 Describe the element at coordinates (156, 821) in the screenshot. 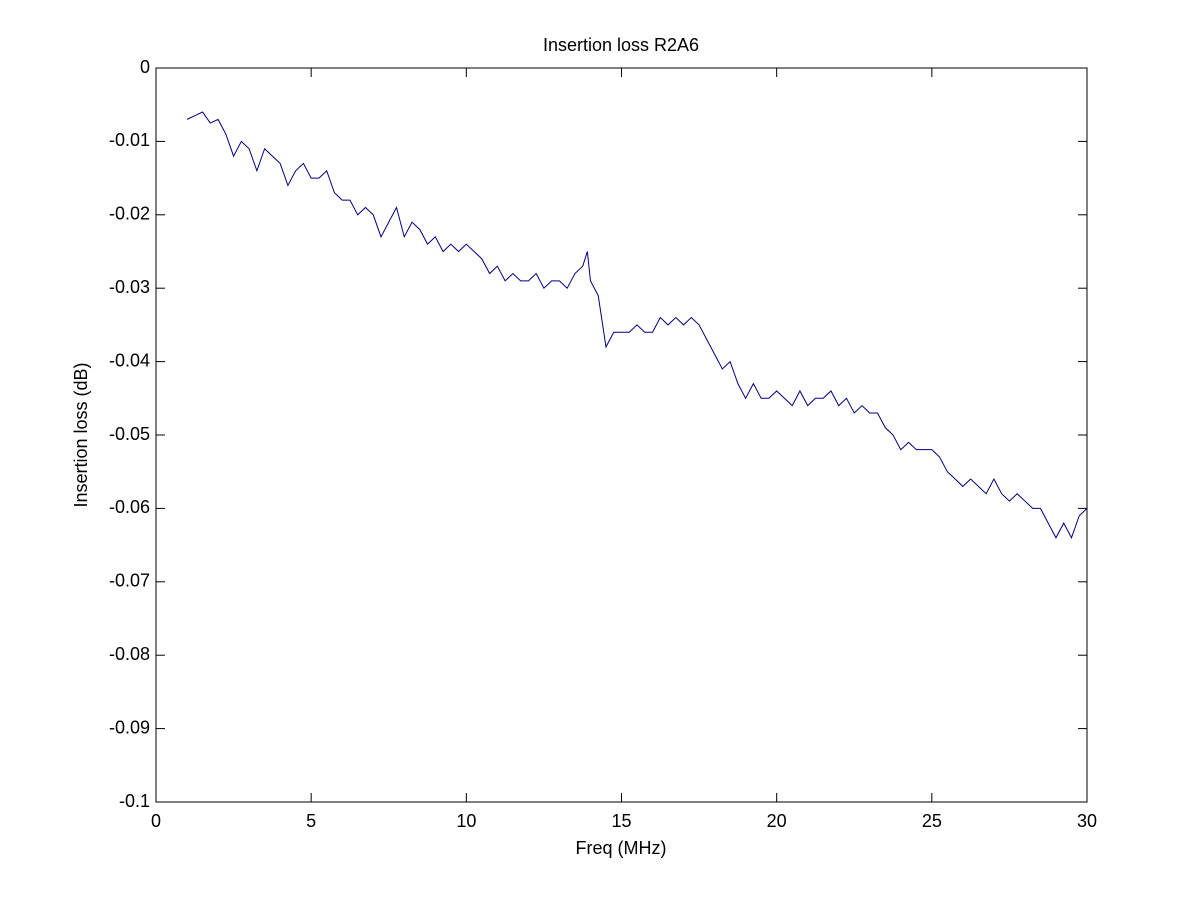

I see `x-tick-label: 0` at that location.